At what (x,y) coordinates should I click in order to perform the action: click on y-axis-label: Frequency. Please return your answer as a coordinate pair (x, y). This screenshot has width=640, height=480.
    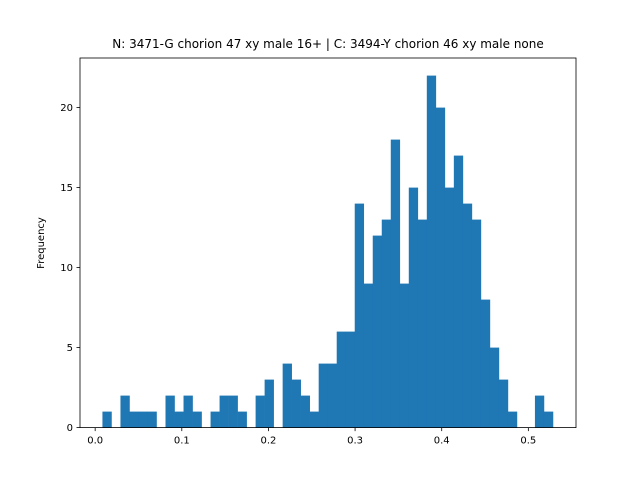
    Looking at the image, I should click on (41, 243).